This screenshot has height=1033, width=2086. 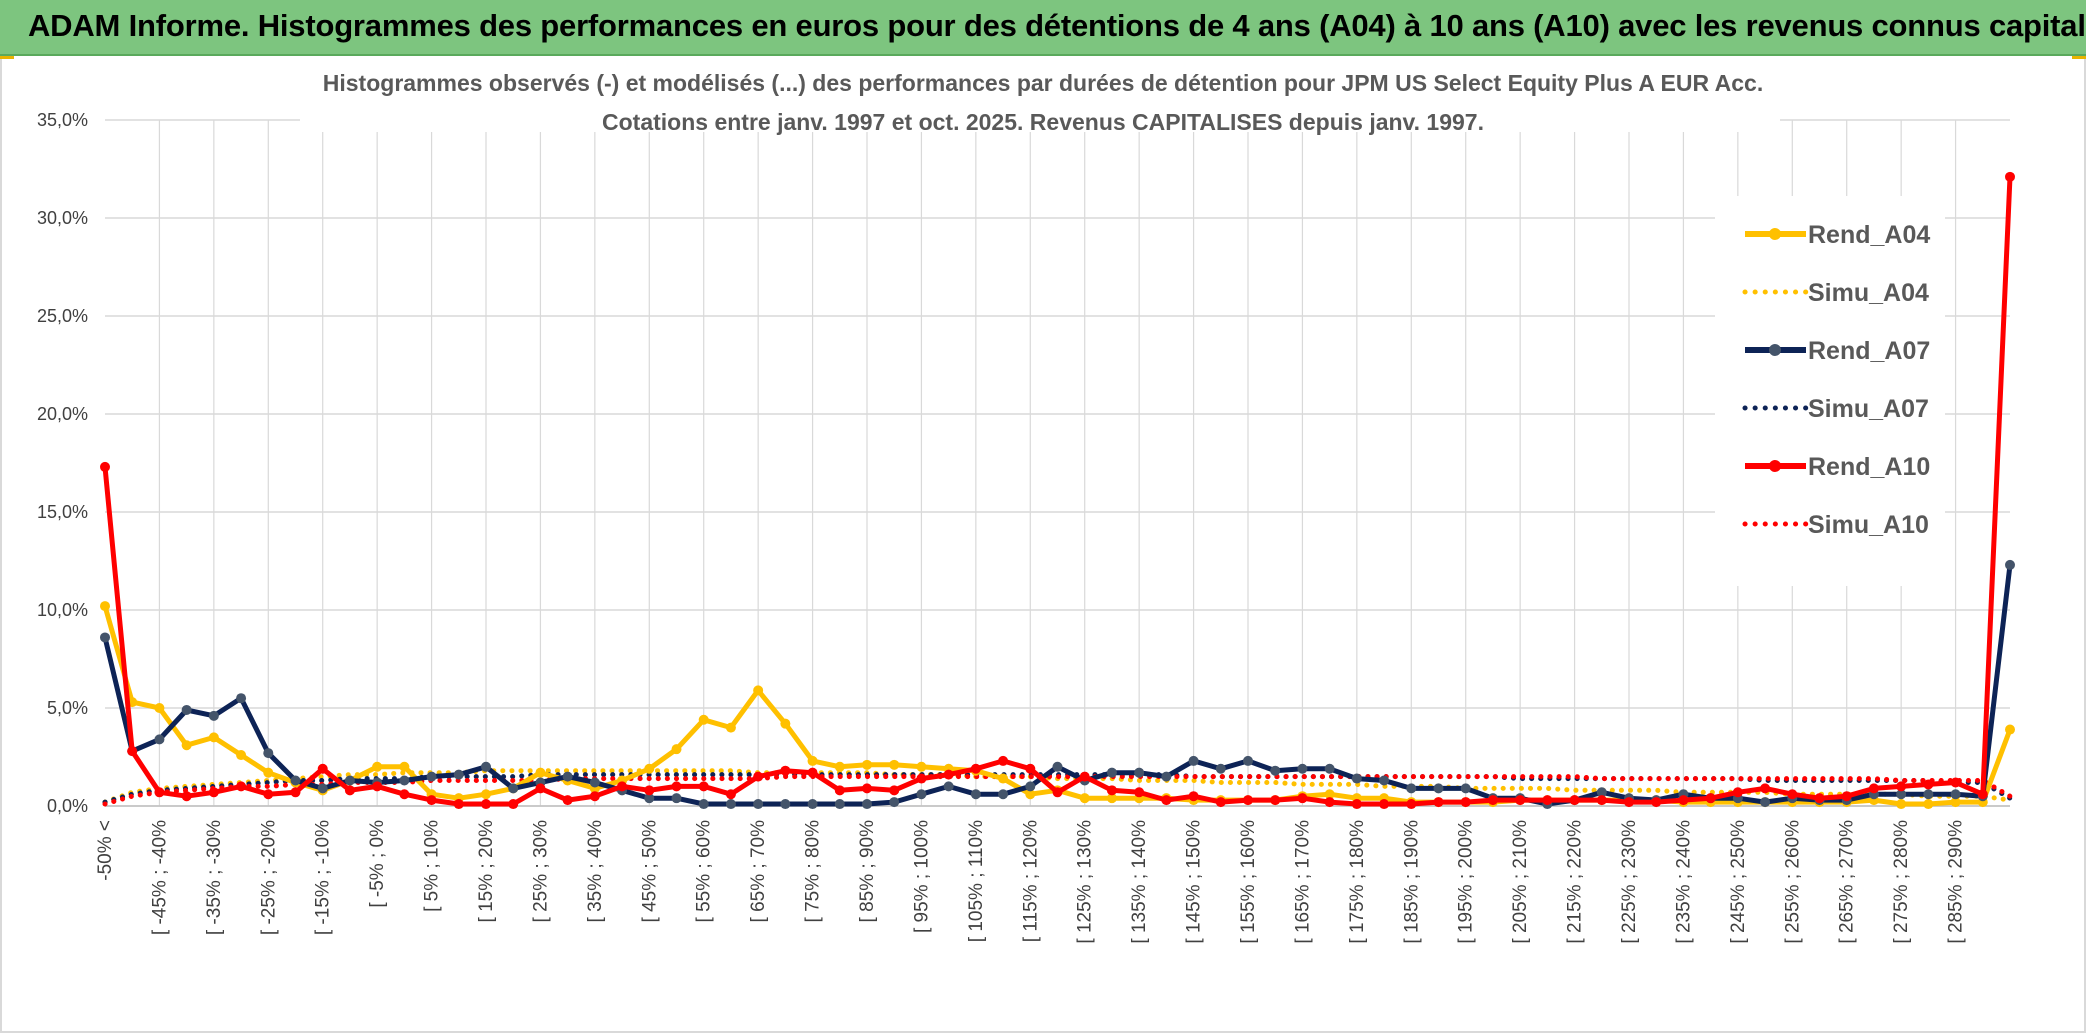 I want to click on x-tick-label: [ 245% ; 250%, so click(x=1738, y=882).